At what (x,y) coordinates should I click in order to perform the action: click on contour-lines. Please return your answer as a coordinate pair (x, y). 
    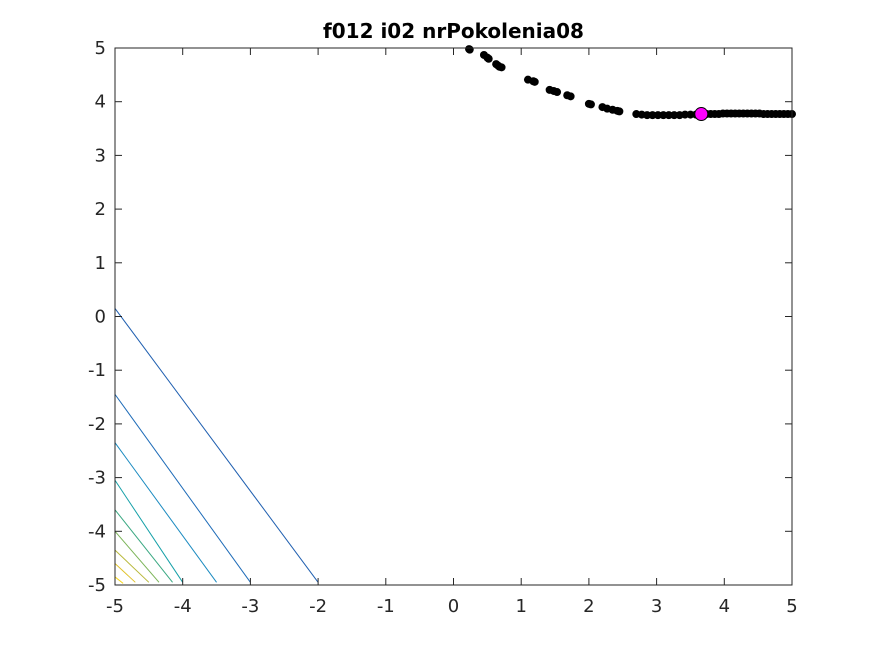
    Looking at the image, I should click on (216, 446).